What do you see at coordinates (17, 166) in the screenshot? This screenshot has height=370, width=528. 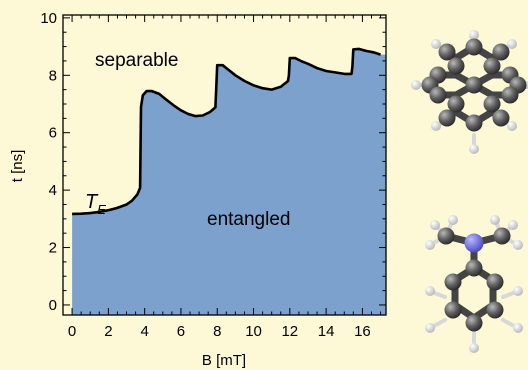 I see `y-axis-label: t [ns]` at bounding box center [17, 166].